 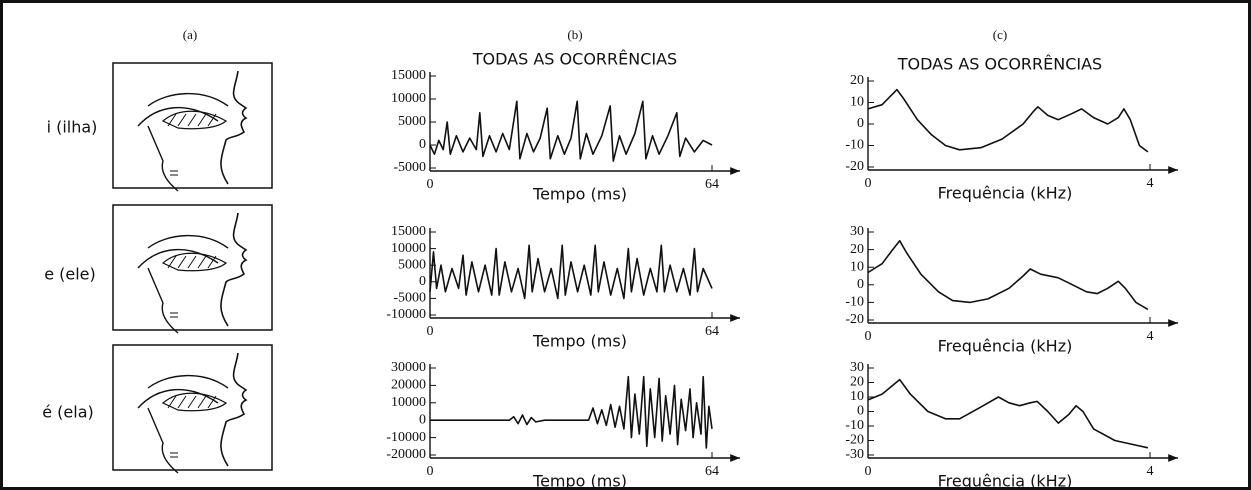 What do you see at coordinates (190, 34) in the screenshot?
I see `panel-label: (a)` at bounding box center [190, 34].